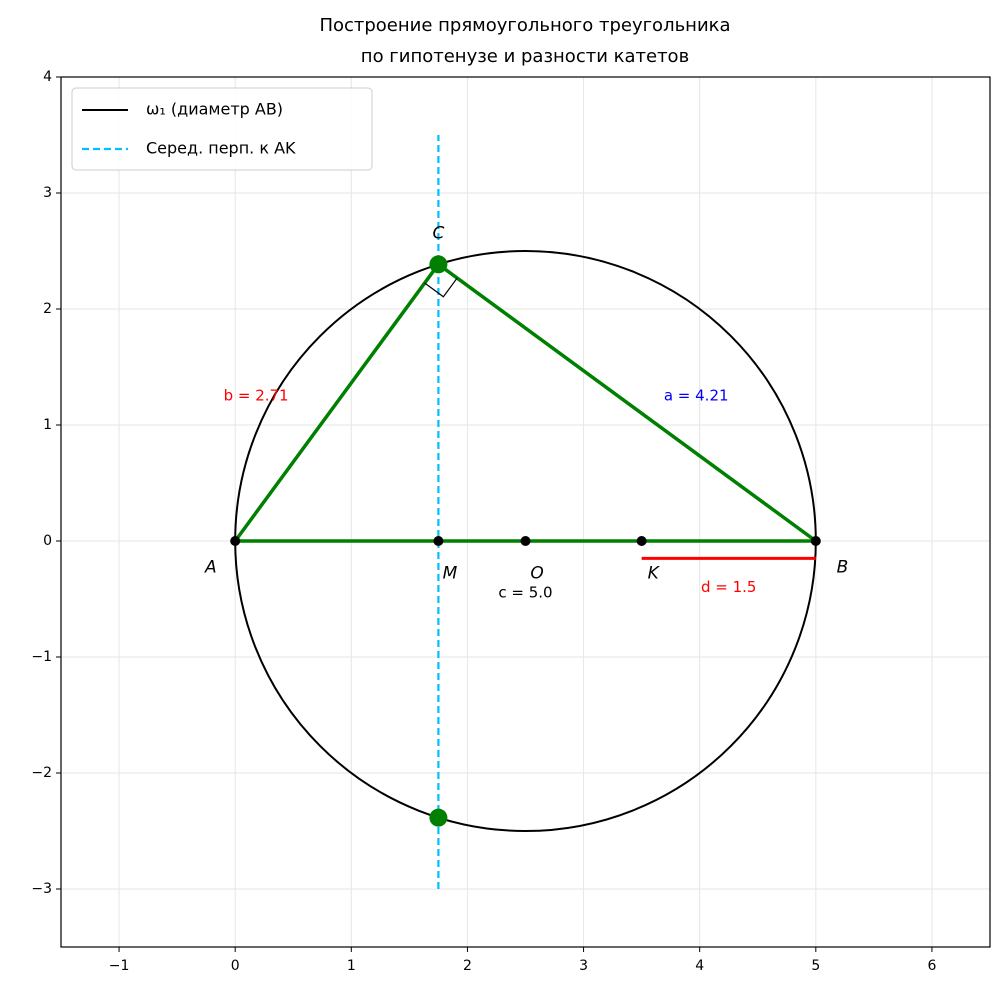  I want to click on point-label: K, so click(654, 573).